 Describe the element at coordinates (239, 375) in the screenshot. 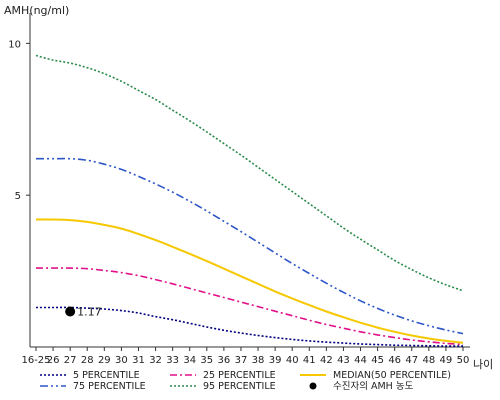

I see `legend-label: 25 PERCENTILE` at that location.